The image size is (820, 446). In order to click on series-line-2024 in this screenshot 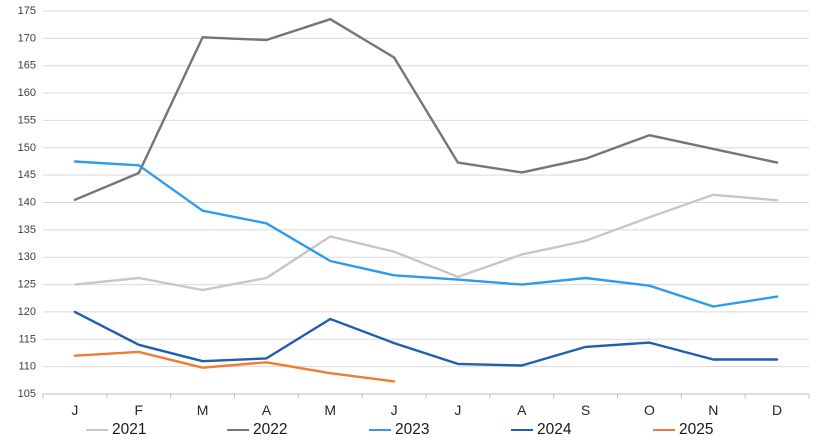, I will do `click(426, 338)`.